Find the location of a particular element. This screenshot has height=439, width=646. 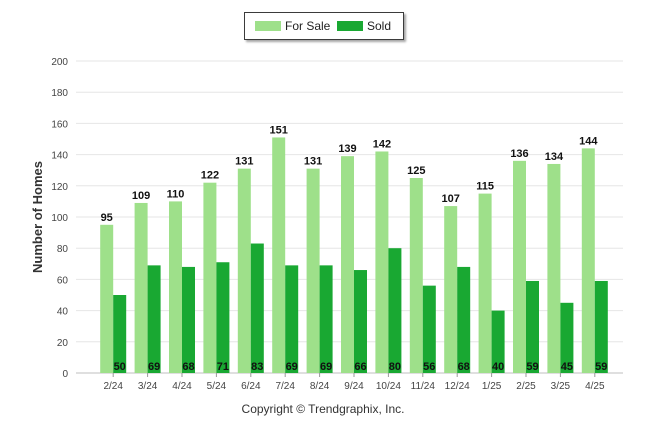

legend-swatch-sold is located at coordinates (350, 26).